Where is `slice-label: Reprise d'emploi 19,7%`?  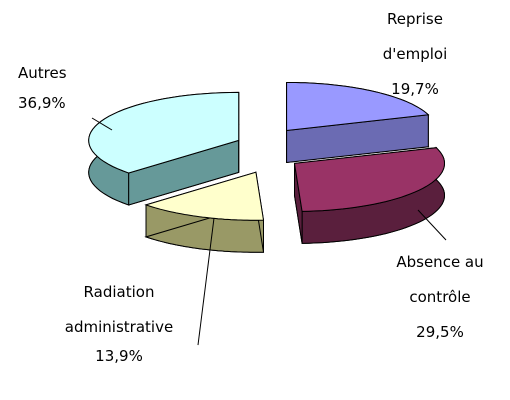
slice-label: Reprise d'emploi 19,7% is located at coordinates (415, 54).